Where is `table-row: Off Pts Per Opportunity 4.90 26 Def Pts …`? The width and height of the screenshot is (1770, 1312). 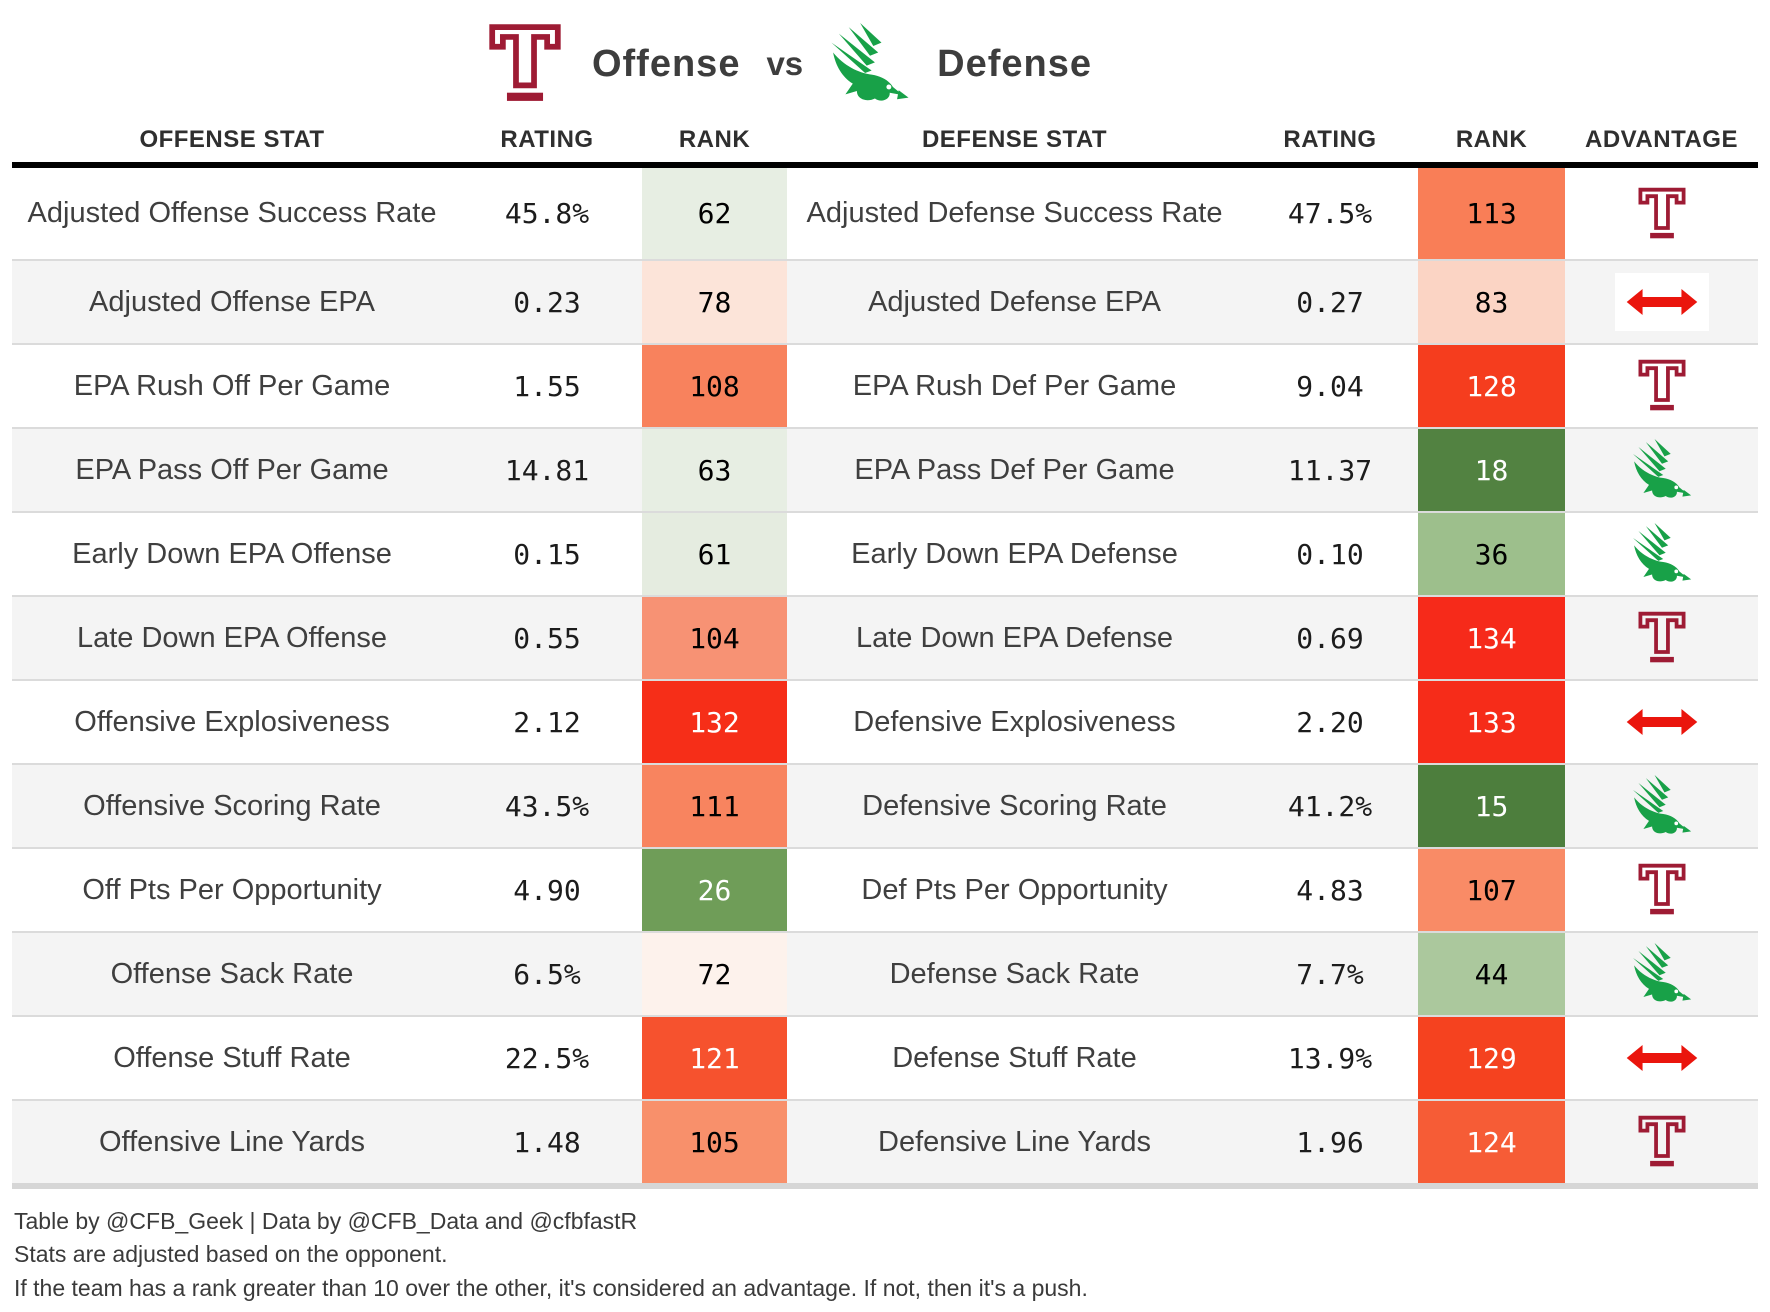
table-row: Off Pts Per Opportunity 4.90 26 Def Pts … is located at coordinates (885, 889).